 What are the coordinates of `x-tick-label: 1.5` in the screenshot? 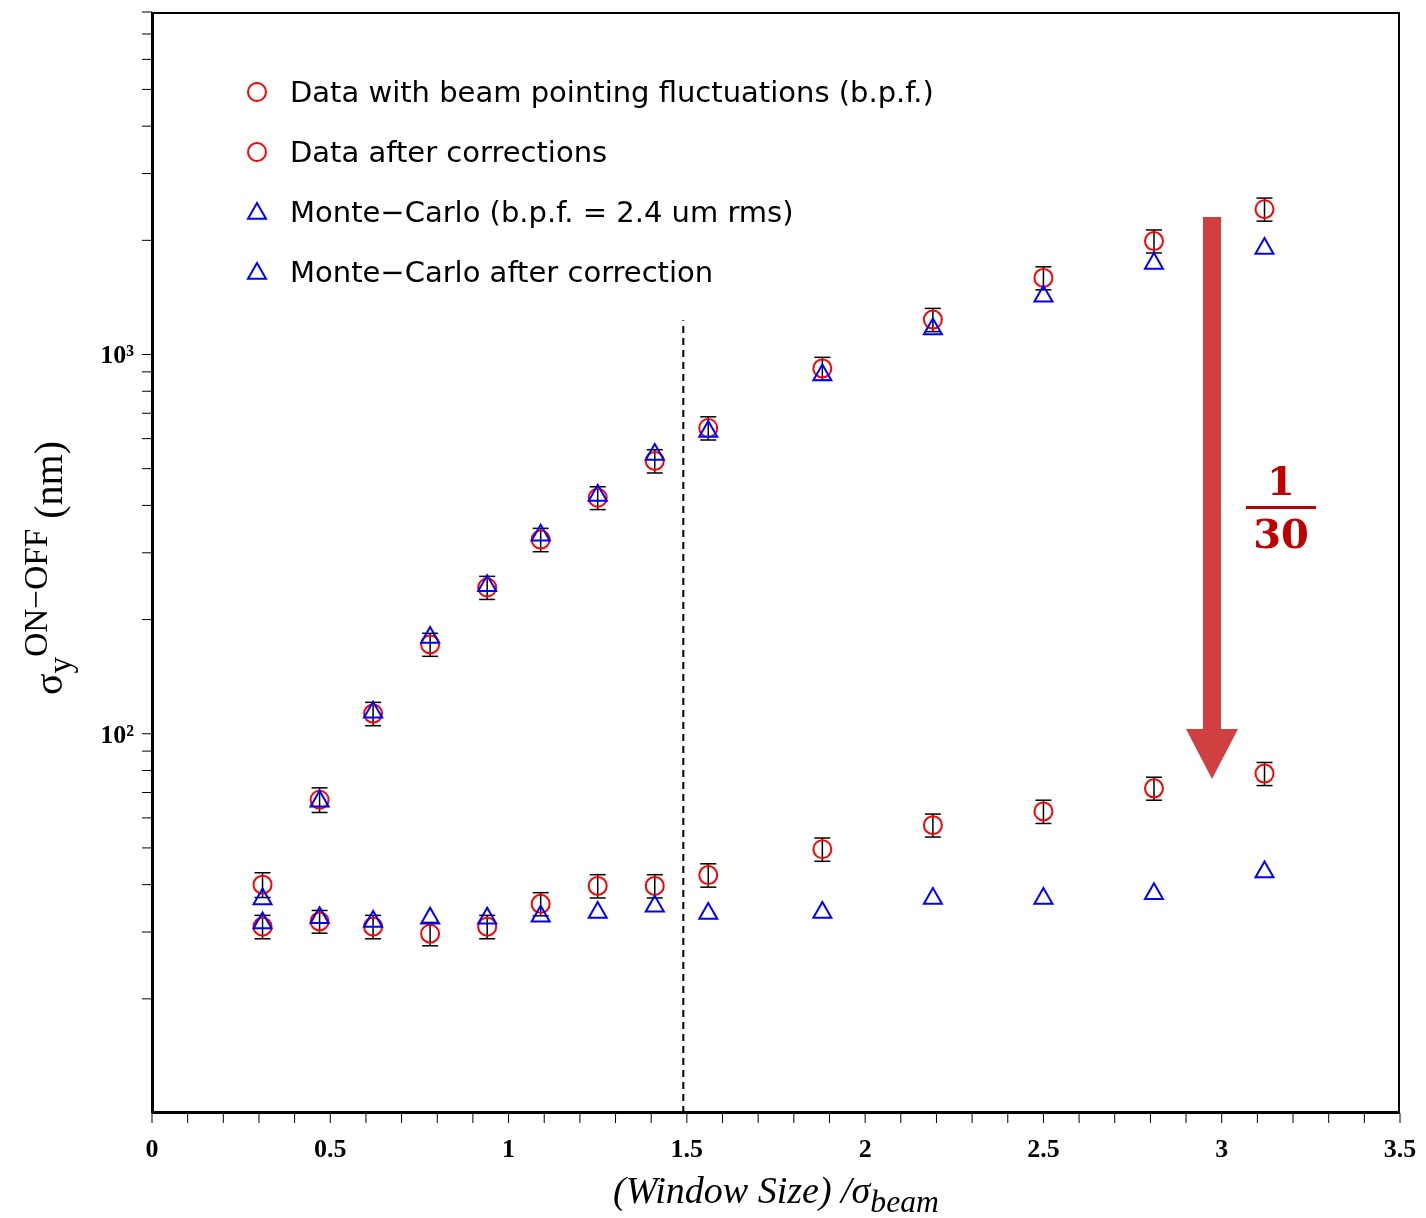 It's located at (687, 1148).